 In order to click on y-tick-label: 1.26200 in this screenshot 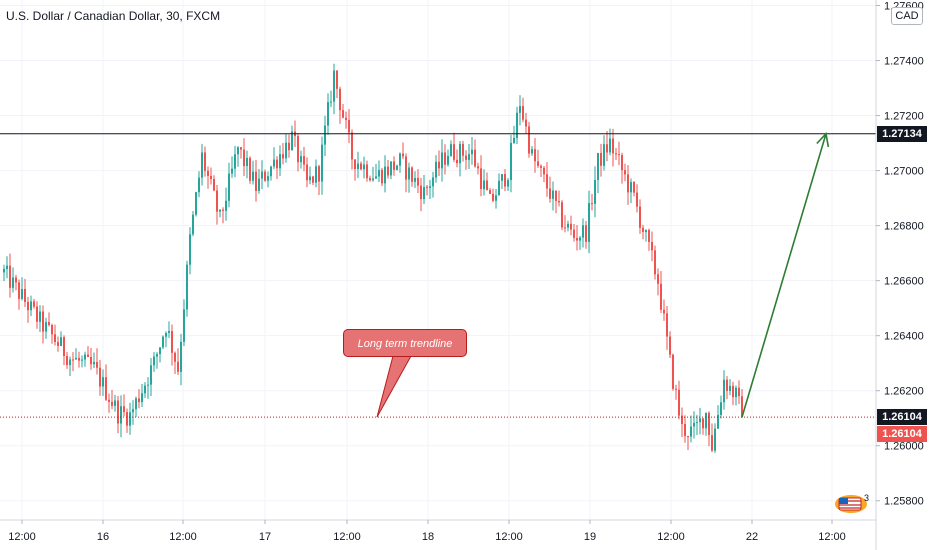, I will do `click(904, 392)`.